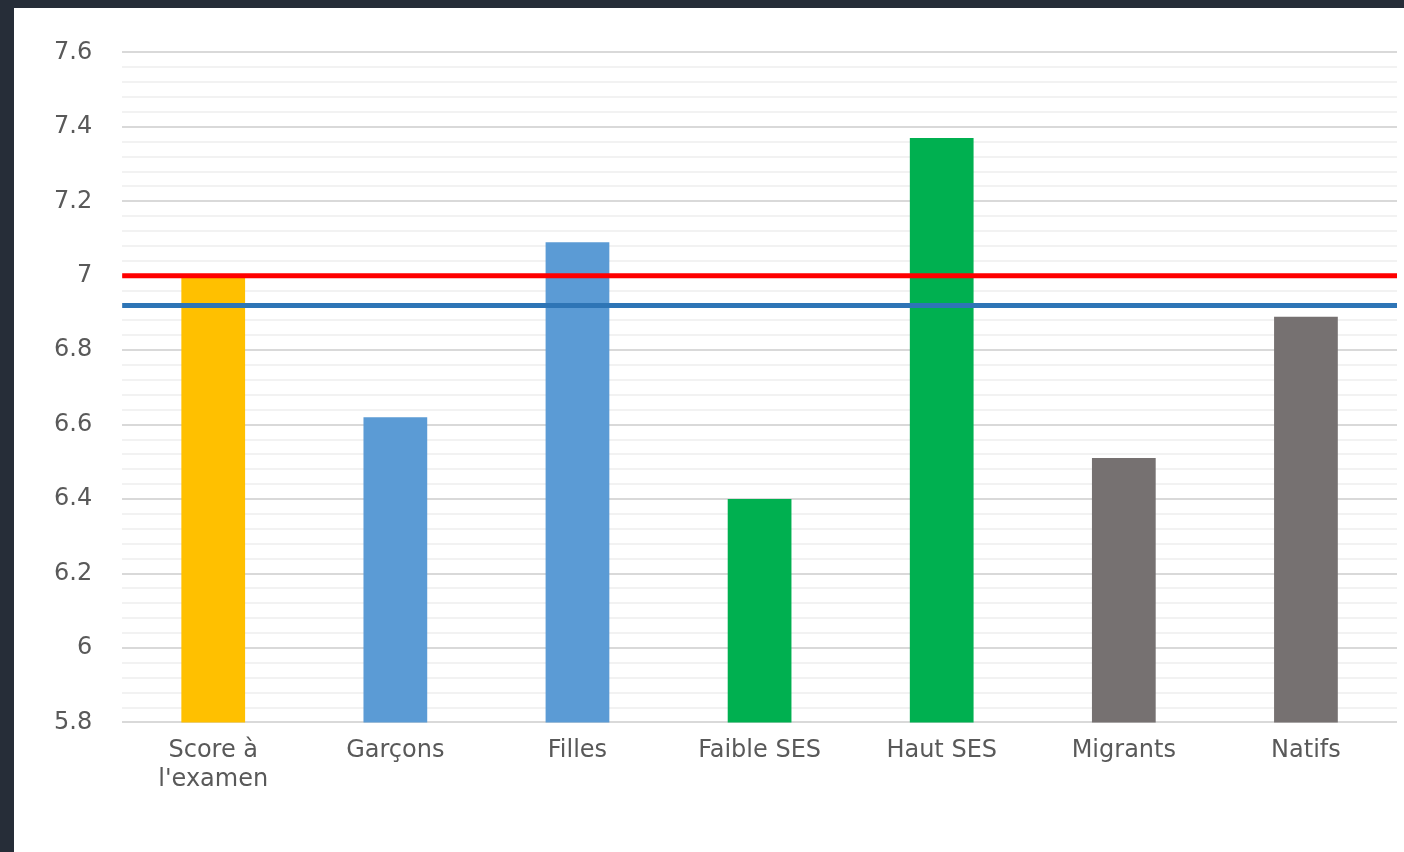 This screenshot has height=852, width=1404. I want to click on x-tick-label: Score à l'examen, so click(213, 763).